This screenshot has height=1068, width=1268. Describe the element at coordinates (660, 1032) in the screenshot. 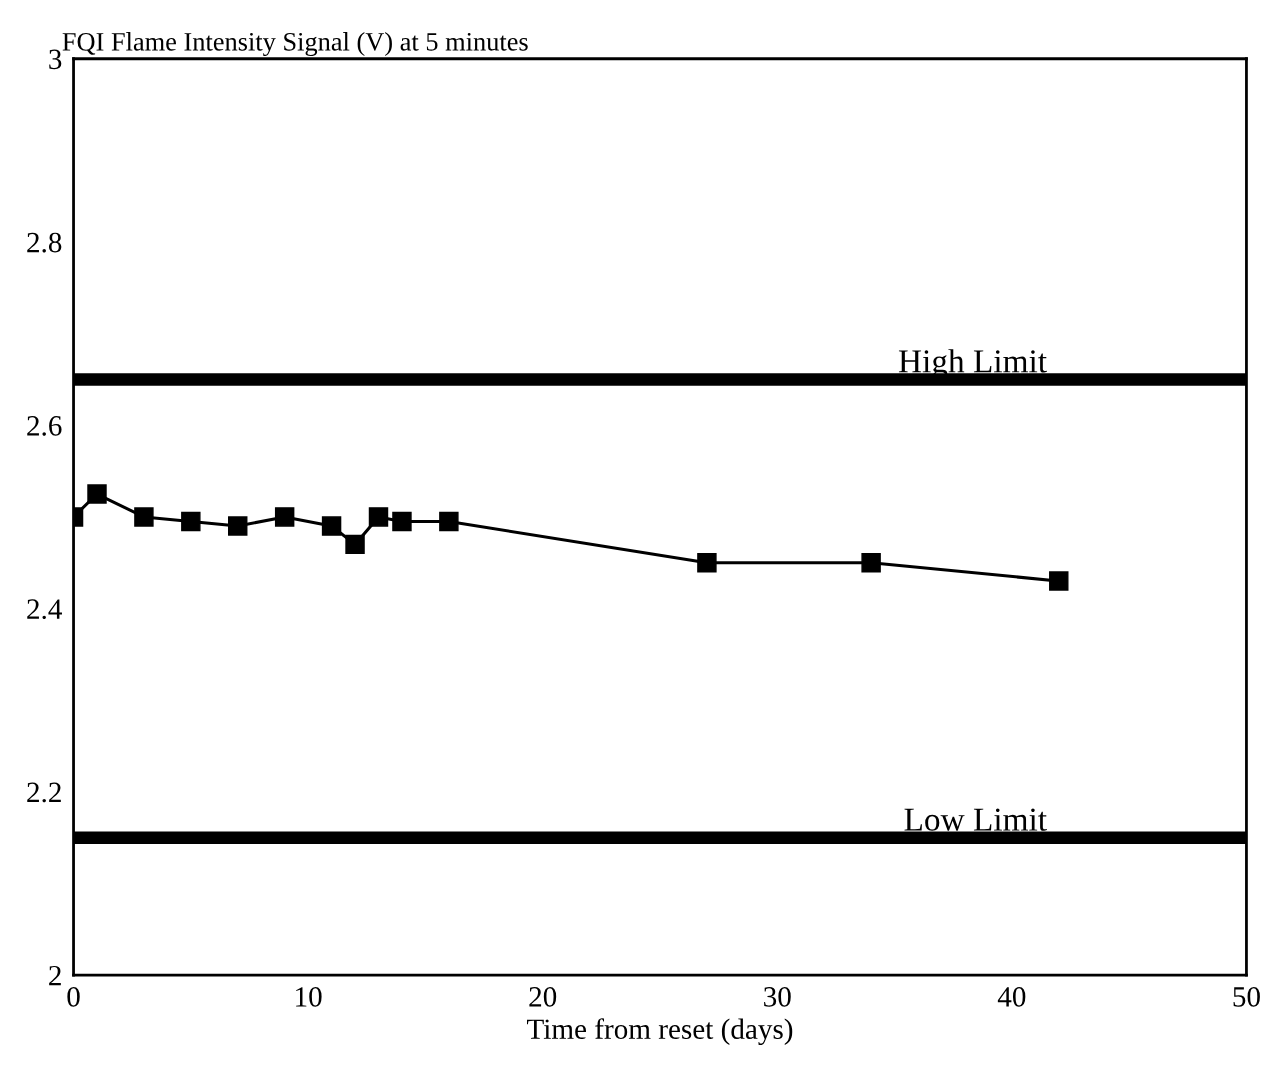

I see `x-axis-title: Time from reset (days)` at that location.